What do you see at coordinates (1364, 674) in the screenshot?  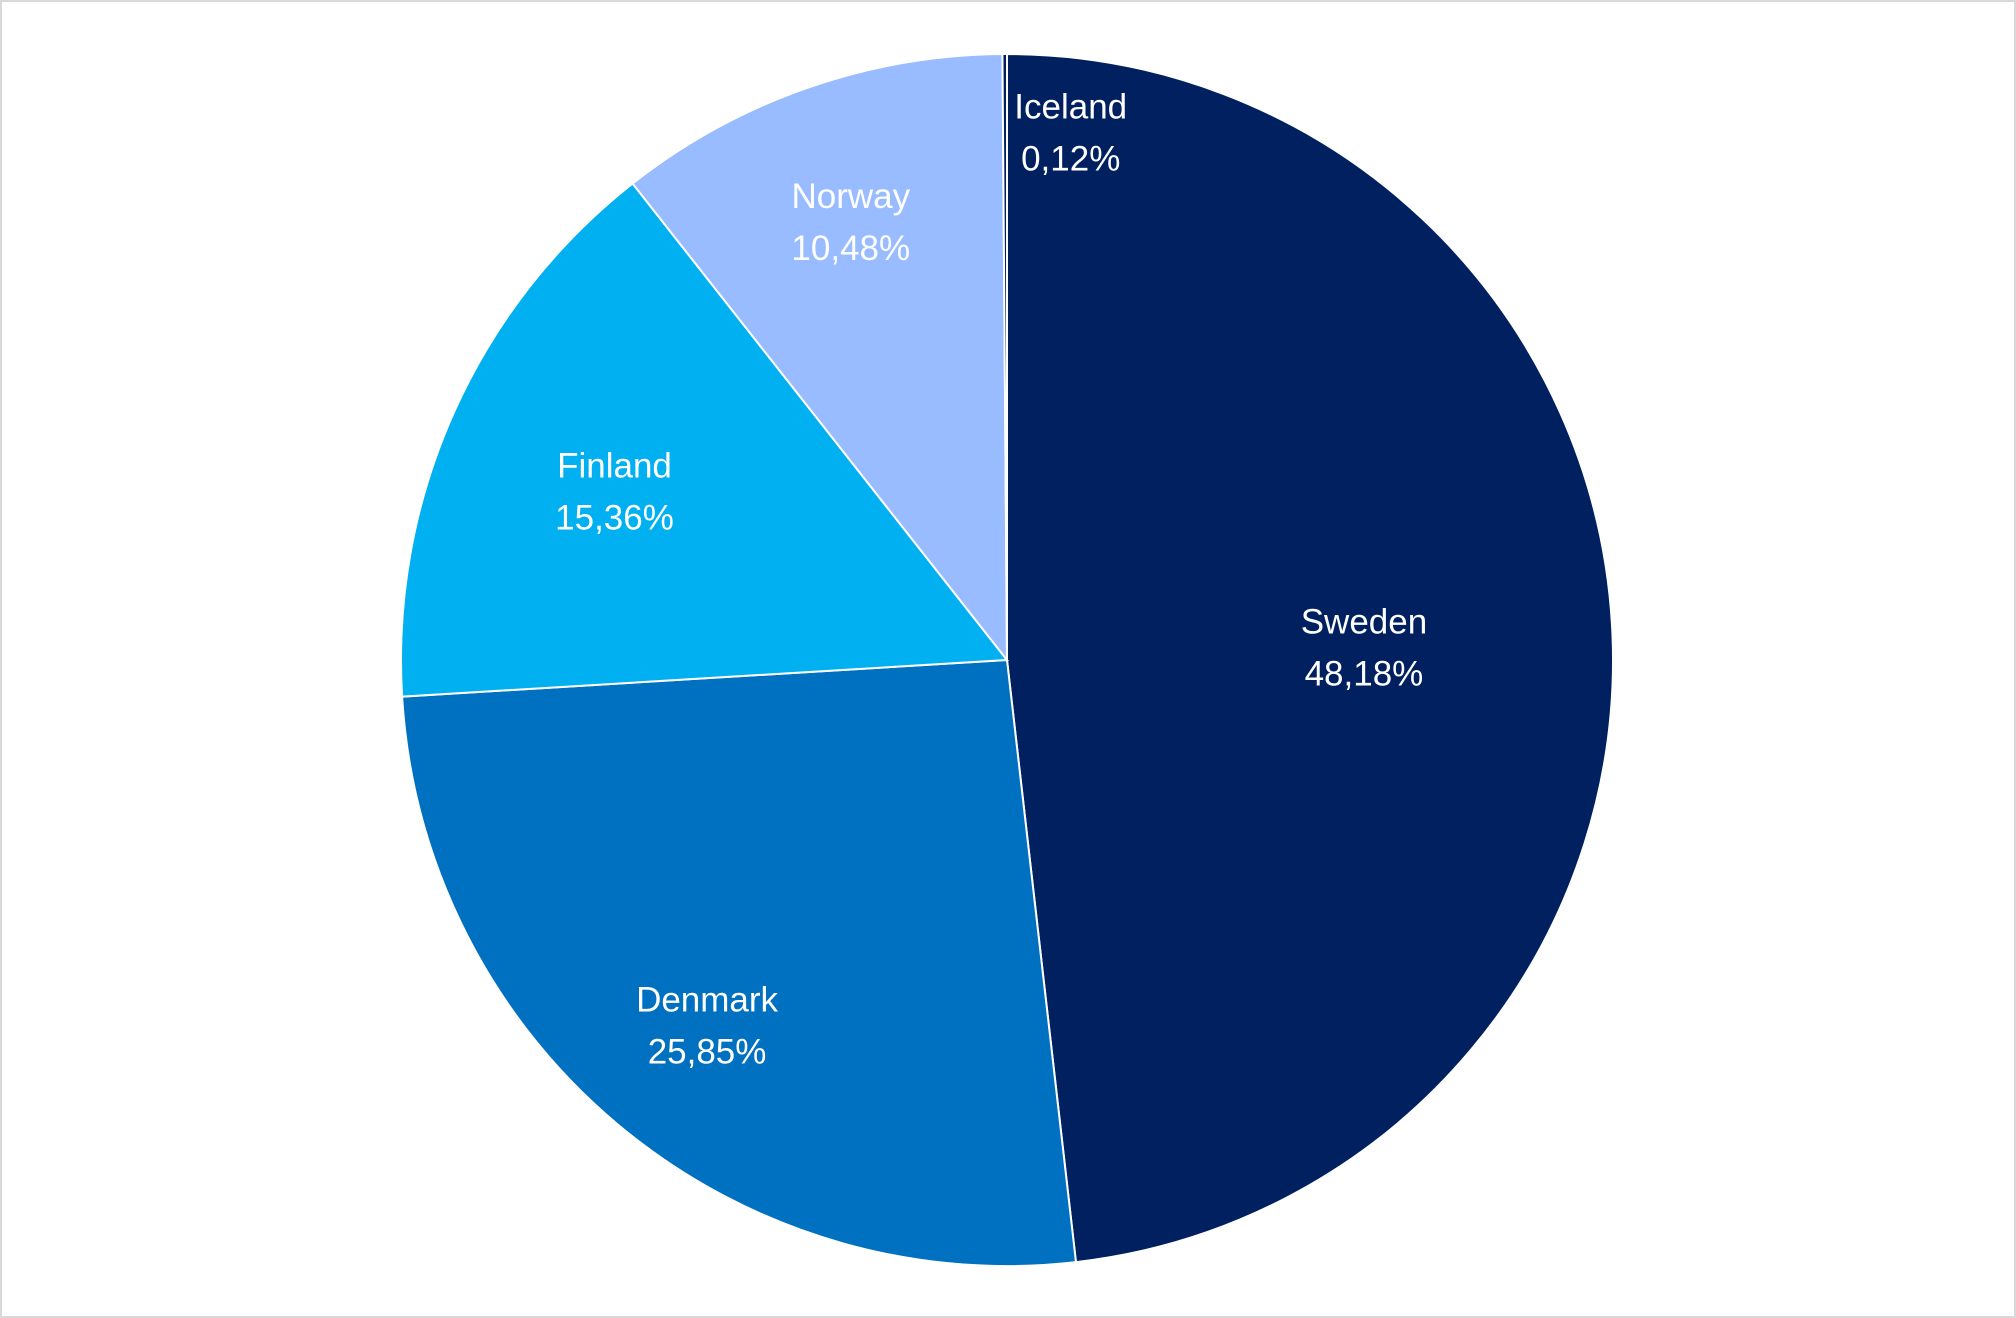 I see `slice-value-sweden: 48,18%` at bounding box center [1364, 674].